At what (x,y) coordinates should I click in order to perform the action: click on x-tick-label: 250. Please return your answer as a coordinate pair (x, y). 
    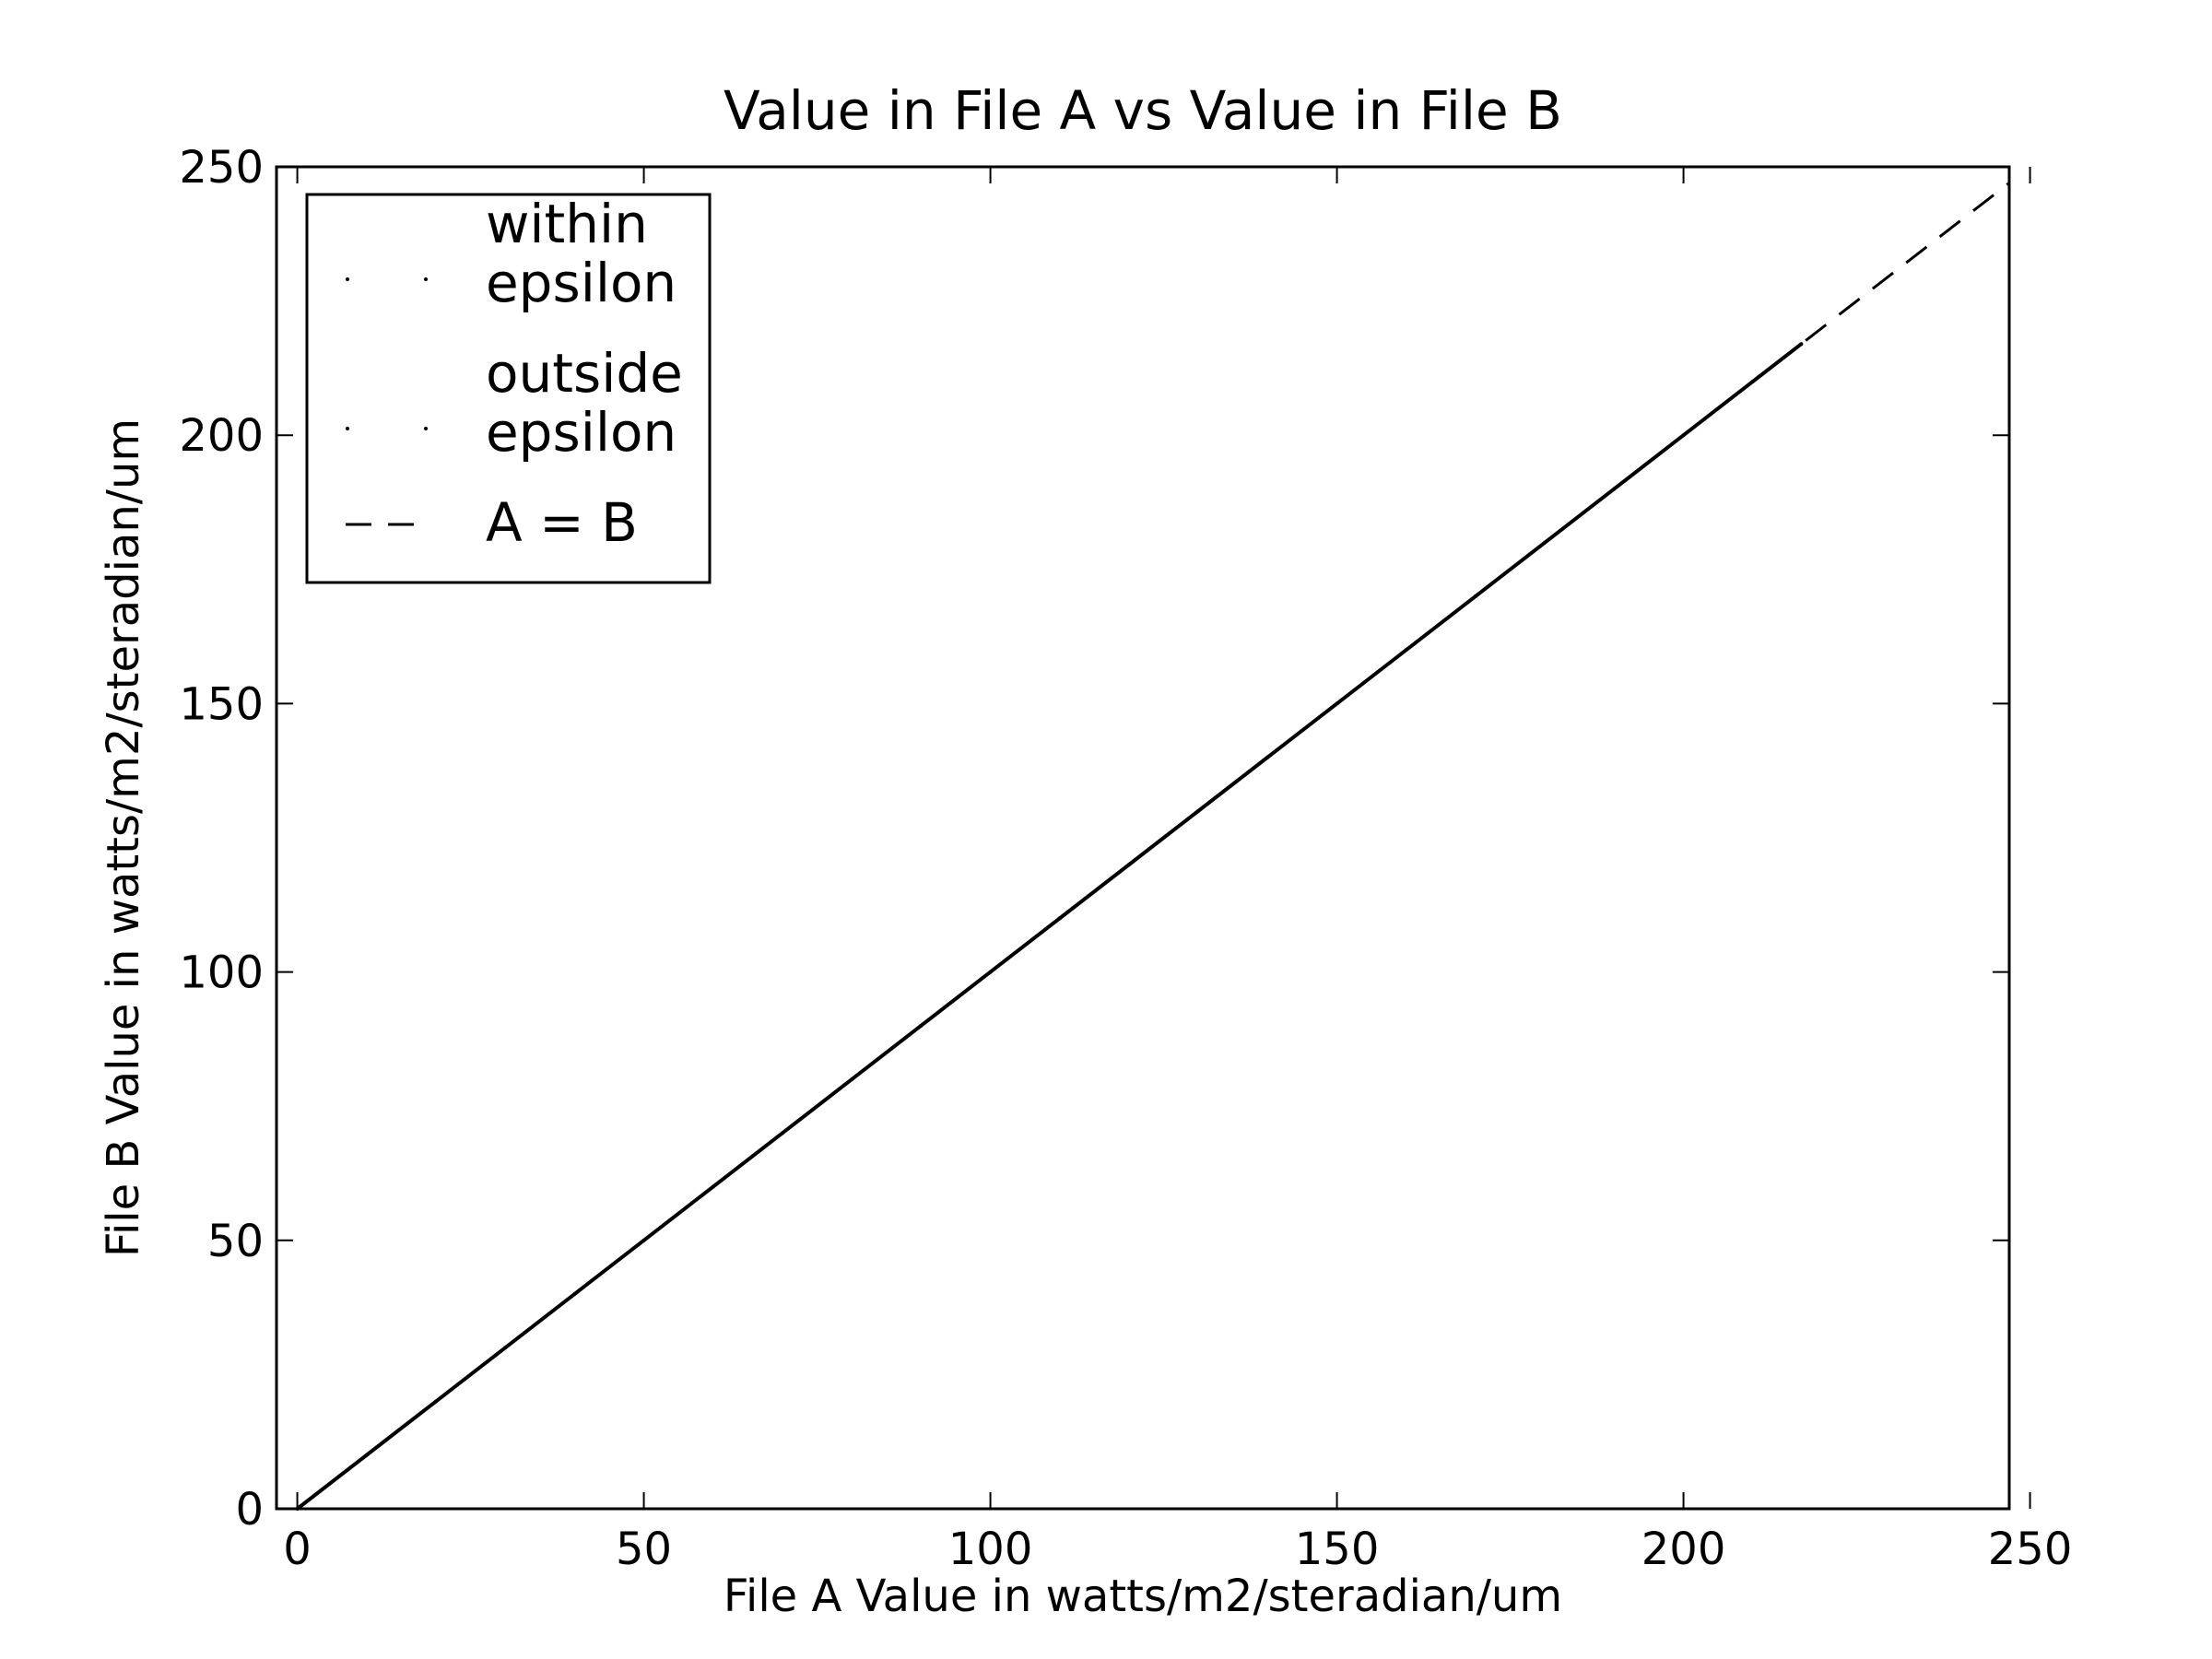
    Looking at the image, I should click on (2030, 1549).